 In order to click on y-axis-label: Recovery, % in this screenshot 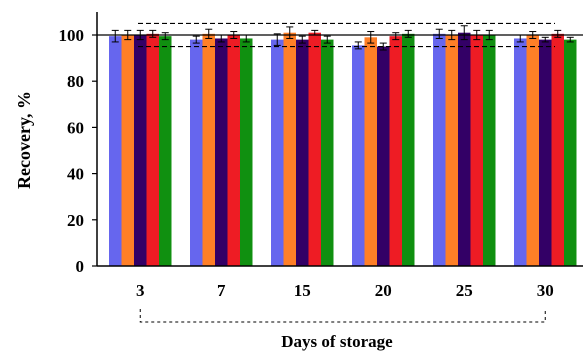, I will do `click(24, 140)`.